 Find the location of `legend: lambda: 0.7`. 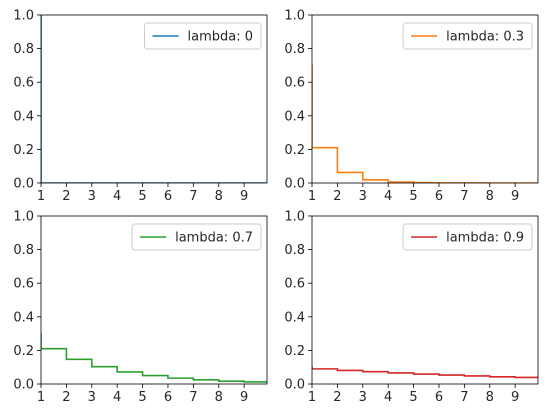

legend: lambda: 0.7 is located at coordinates (196, 237).